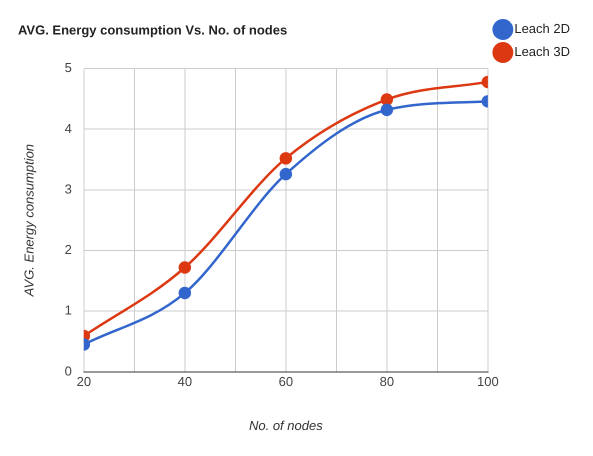 This screenshot has width=593, height=456. Describe the element at coordinates (185, 382) in the screenshot. I see `x-tick-label: 40` at that location.